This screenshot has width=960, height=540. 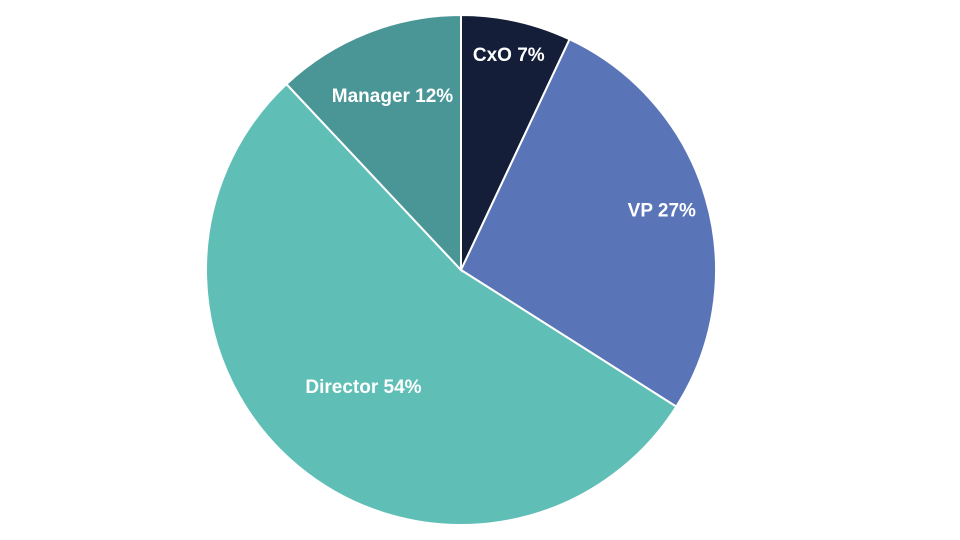 What do you see at coordinates (515, 142) in the screenshot?
I see `pie-slice-cxo` at bounding box center [515, 142].